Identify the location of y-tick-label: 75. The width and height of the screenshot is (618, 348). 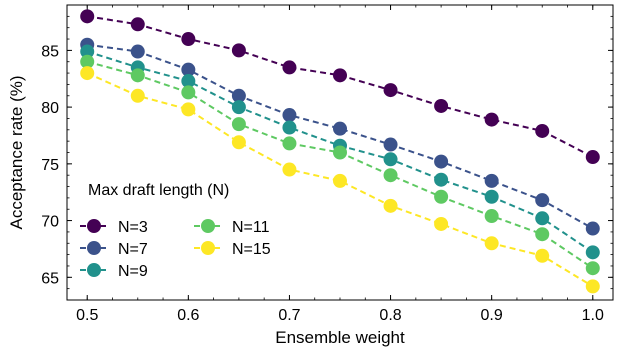
(50, 165).